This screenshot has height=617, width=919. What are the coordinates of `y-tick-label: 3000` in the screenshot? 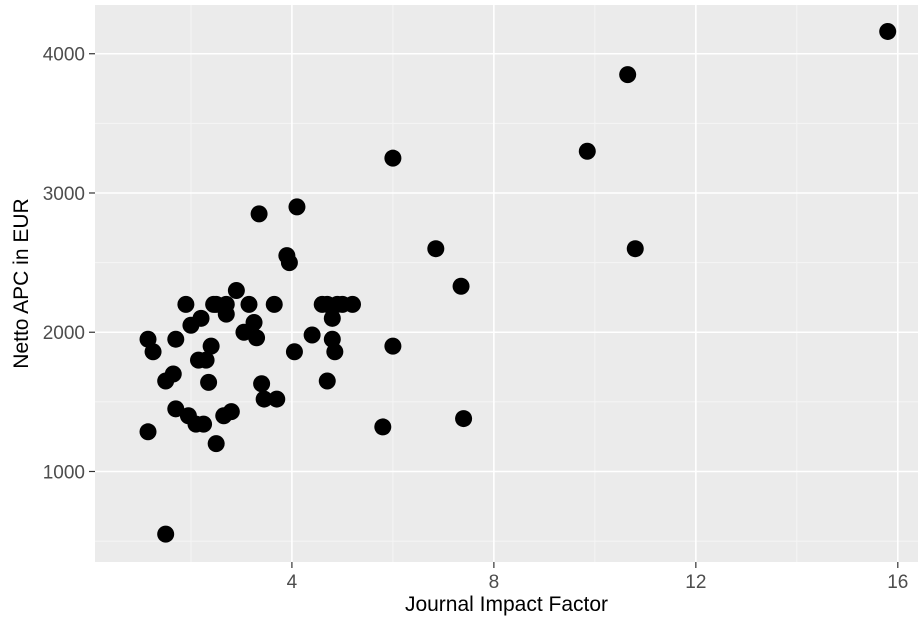 It's located at (64, 194).